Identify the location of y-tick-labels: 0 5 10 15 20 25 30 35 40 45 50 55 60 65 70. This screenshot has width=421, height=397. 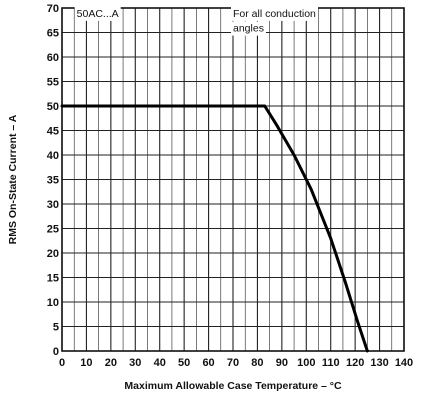
(53, 180).